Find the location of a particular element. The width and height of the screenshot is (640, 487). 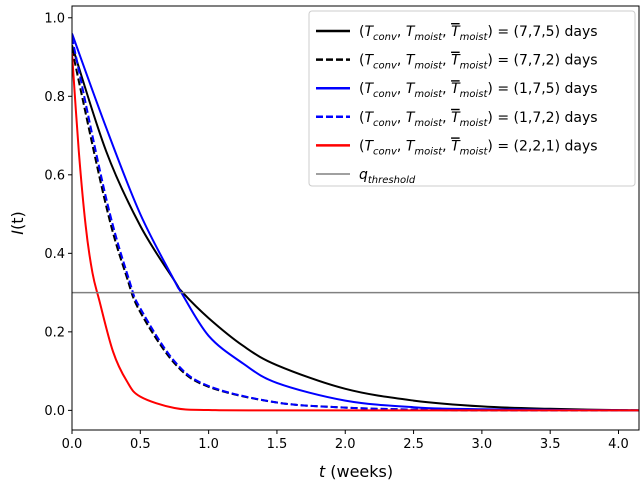

x-tick-label: 0.0 is located at coordinates (72, 444).